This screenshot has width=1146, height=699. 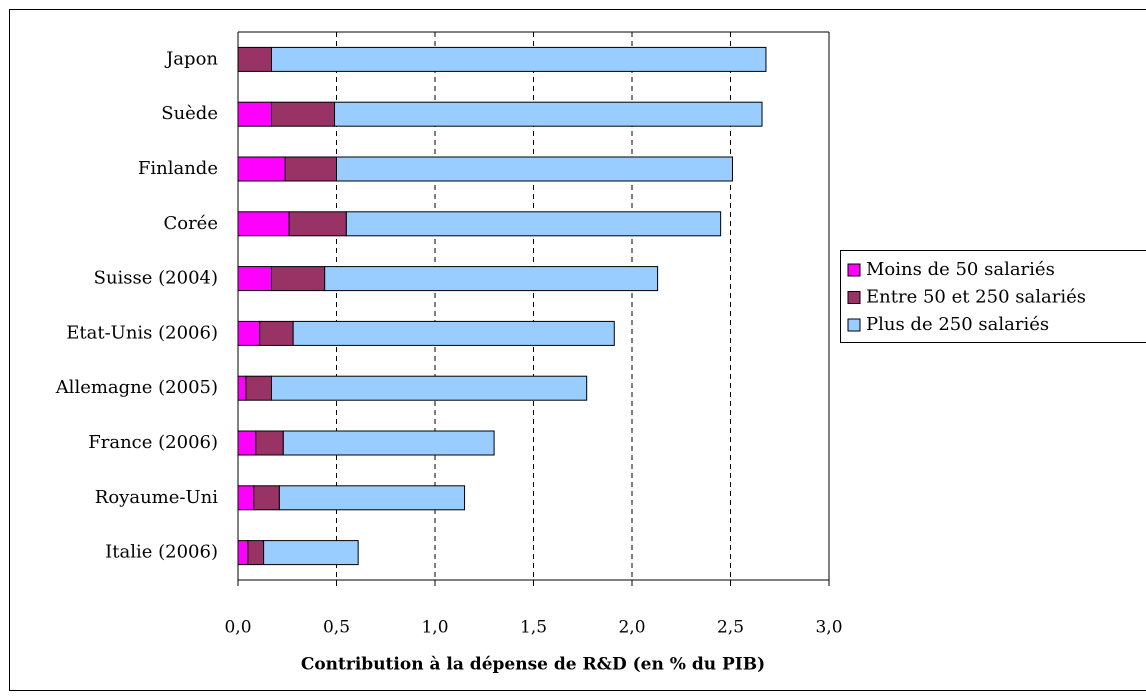 What do you see at coordinates (142, 332) in the screenshot?
I see `y-tick-label: Etat-Unis (2006)` at bounding box center [142, 332].